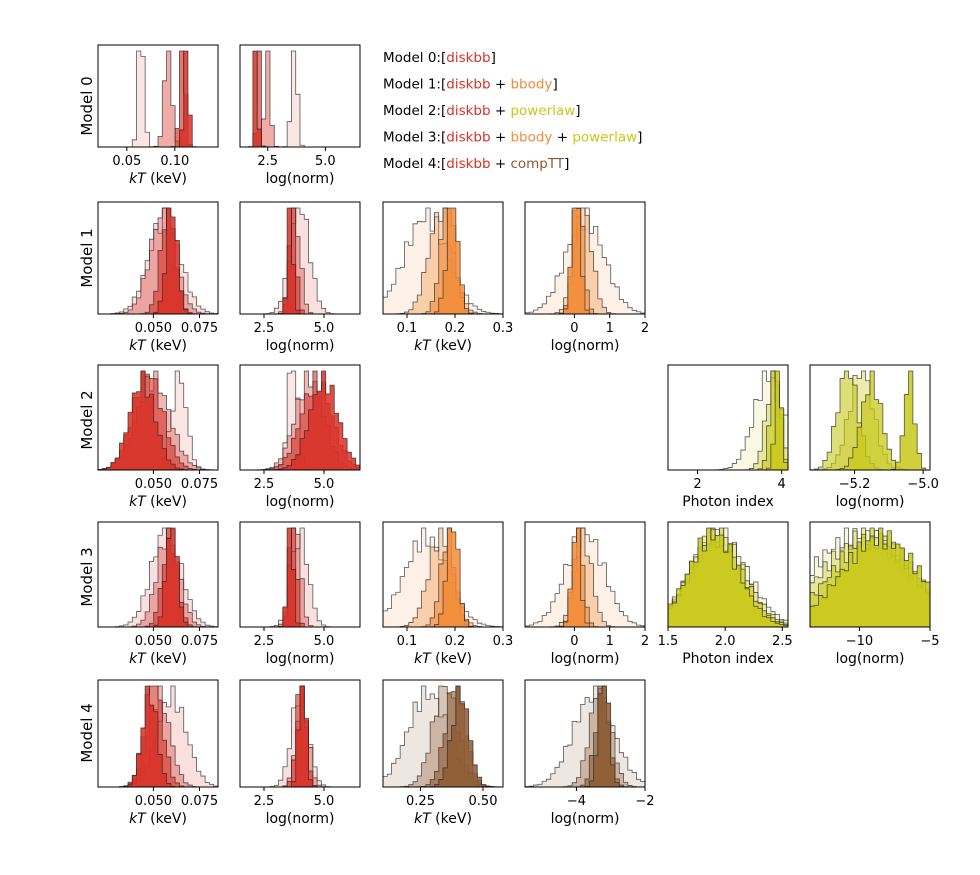 Image resolution: width=980 pixels, height=875 pixels. Describe the element at coordinates (668, 641) in the screenshot. I see `x-tick-label: 1.5` at that location.